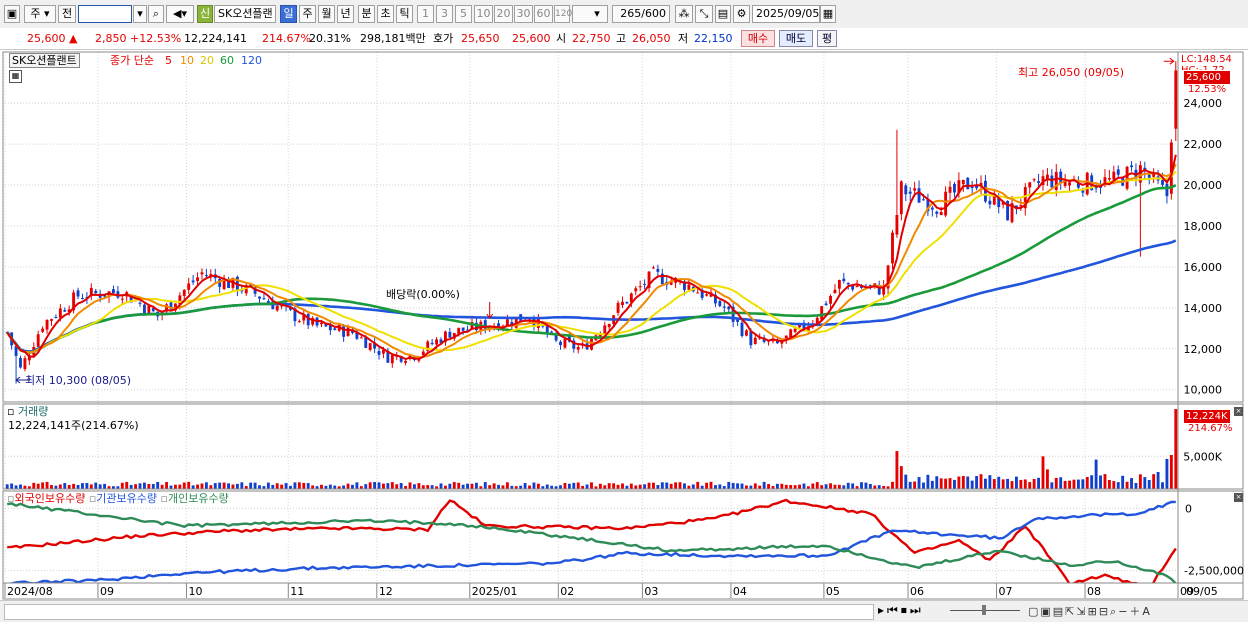 The image size is (1248, 622). I want to click on interval-3: 3, so click(444, 14).